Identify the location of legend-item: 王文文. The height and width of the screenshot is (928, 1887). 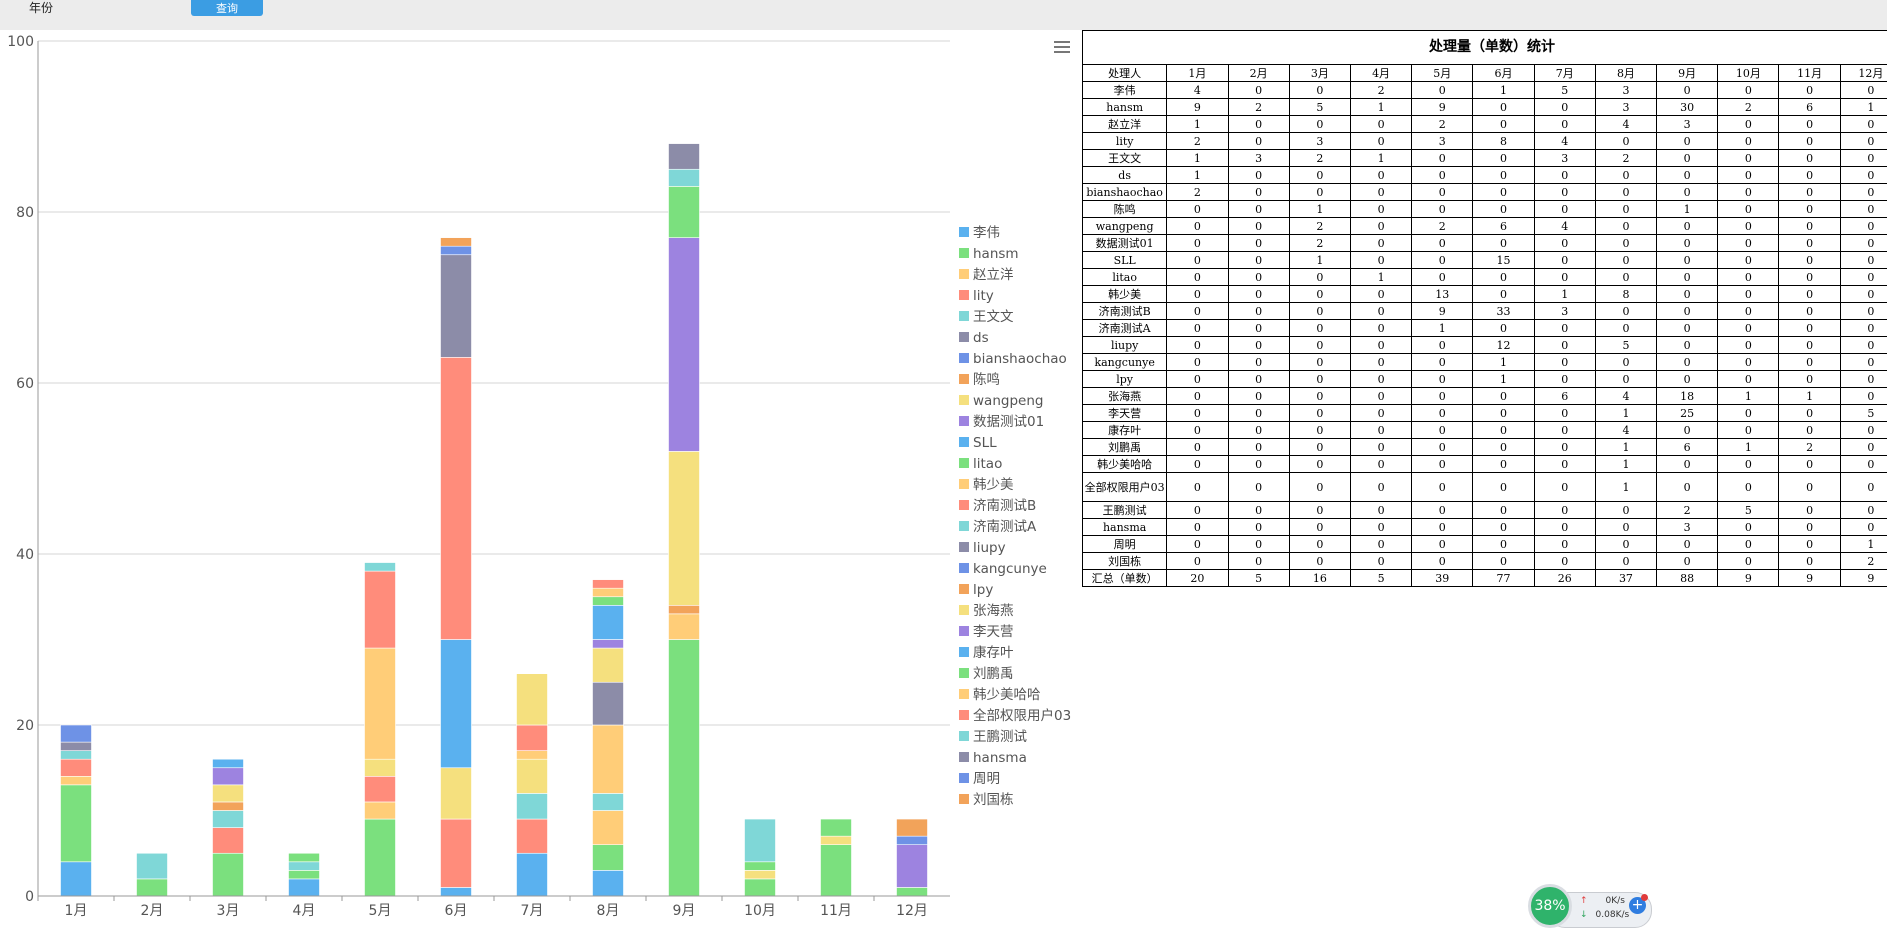
(993, 317).